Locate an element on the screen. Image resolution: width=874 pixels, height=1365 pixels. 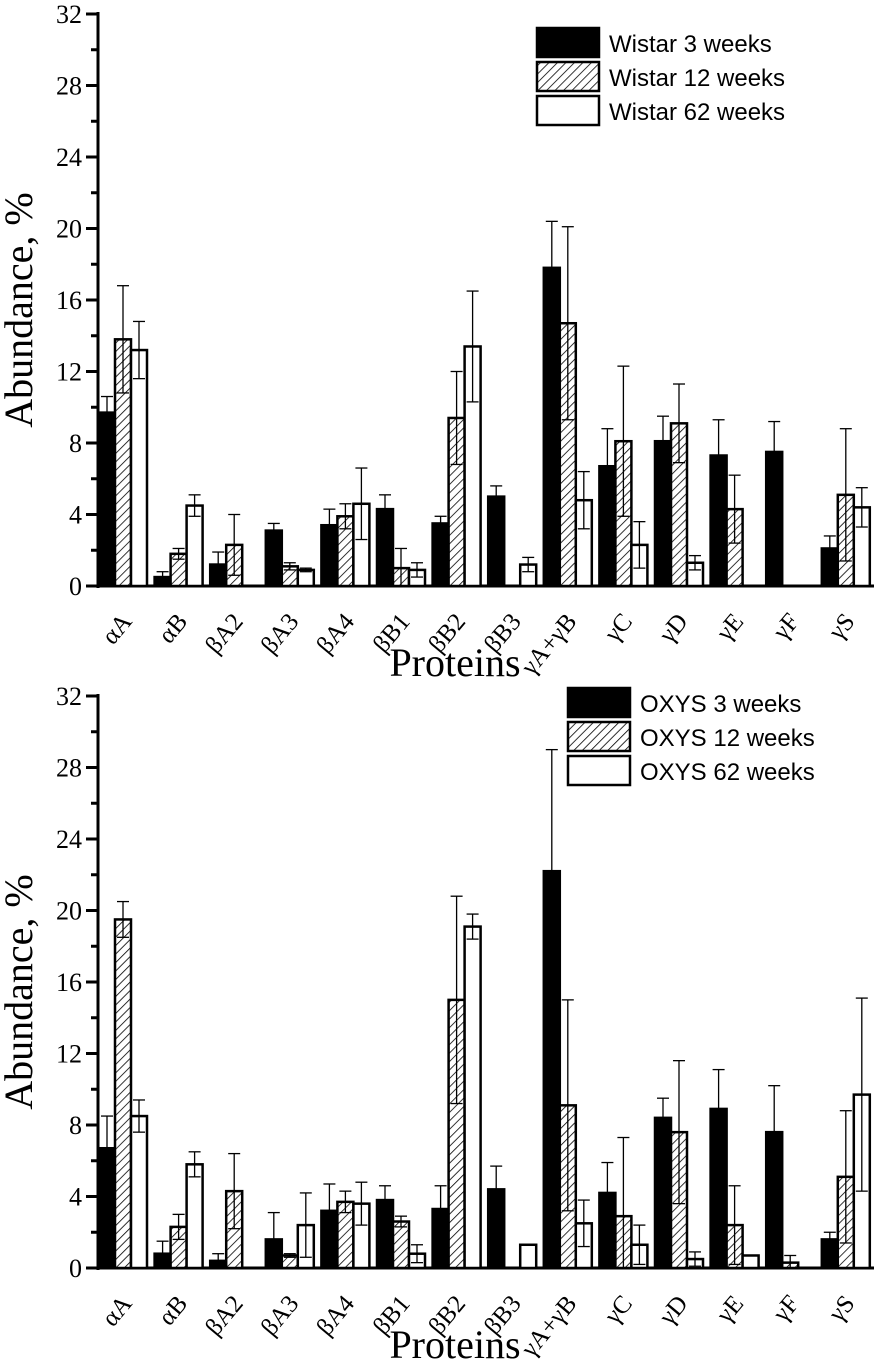
bar-oxys-62-weeks-αa is located at coordinates (139, 1192).